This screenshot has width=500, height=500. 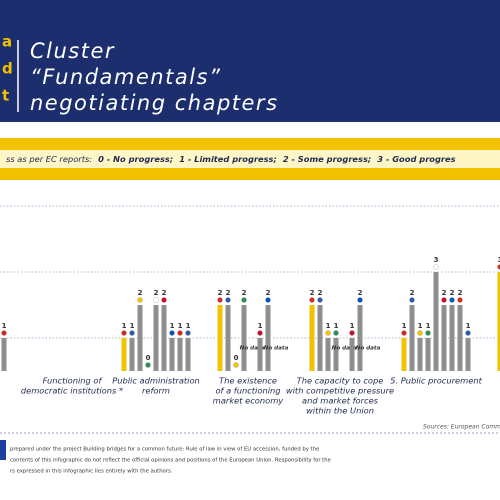 What do you see at coordinates (248, 381) in the screenshot?
I see `category-label: The existence` at bounding box center [248, 381].